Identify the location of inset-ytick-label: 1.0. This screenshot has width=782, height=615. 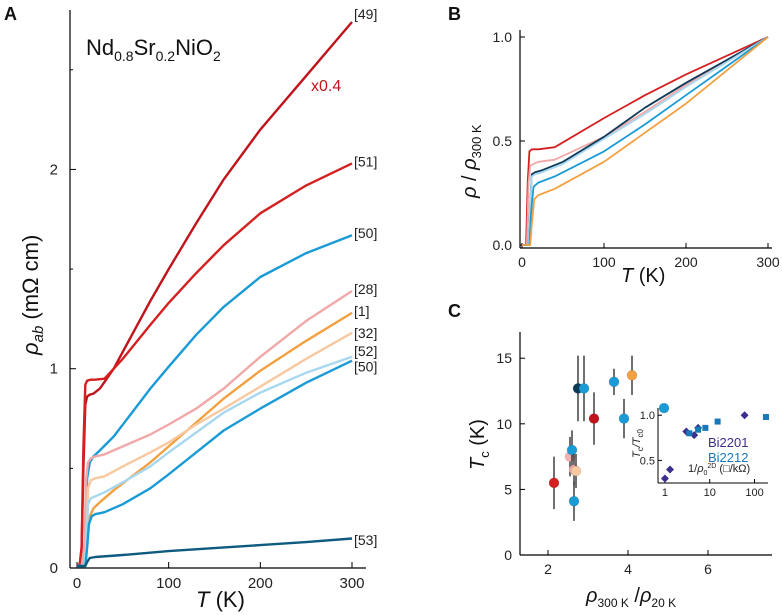
(647, 416).